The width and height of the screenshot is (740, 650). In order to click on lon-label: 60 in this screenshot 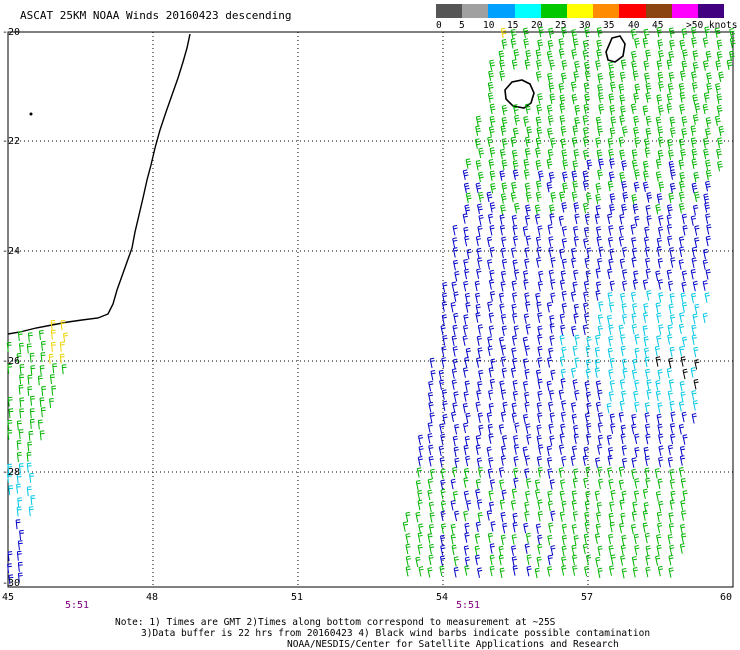, I will do `click(726, 597)`.